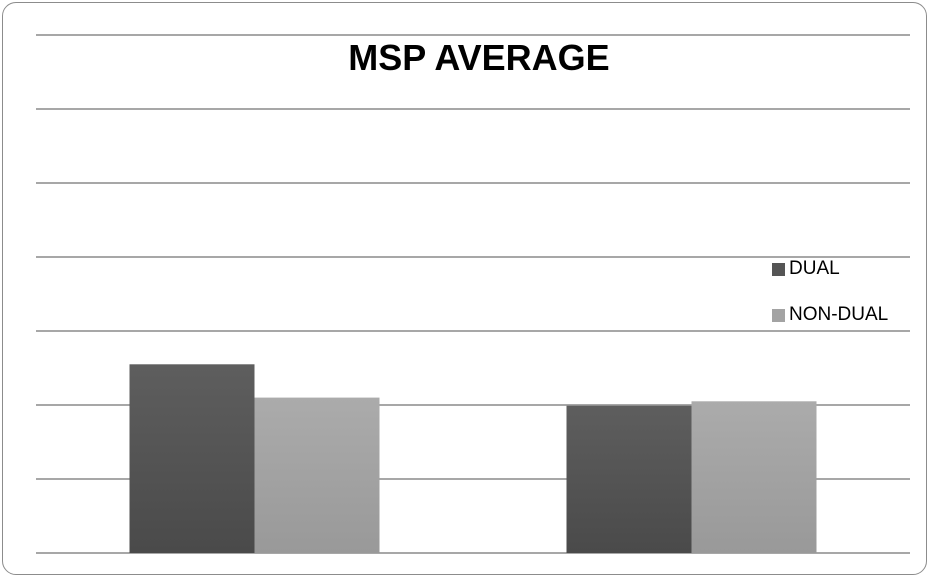  Describe the element at coordinates (478, 57) in the screenshot. I see `chart-title: MSP AVERAGE` at that location.